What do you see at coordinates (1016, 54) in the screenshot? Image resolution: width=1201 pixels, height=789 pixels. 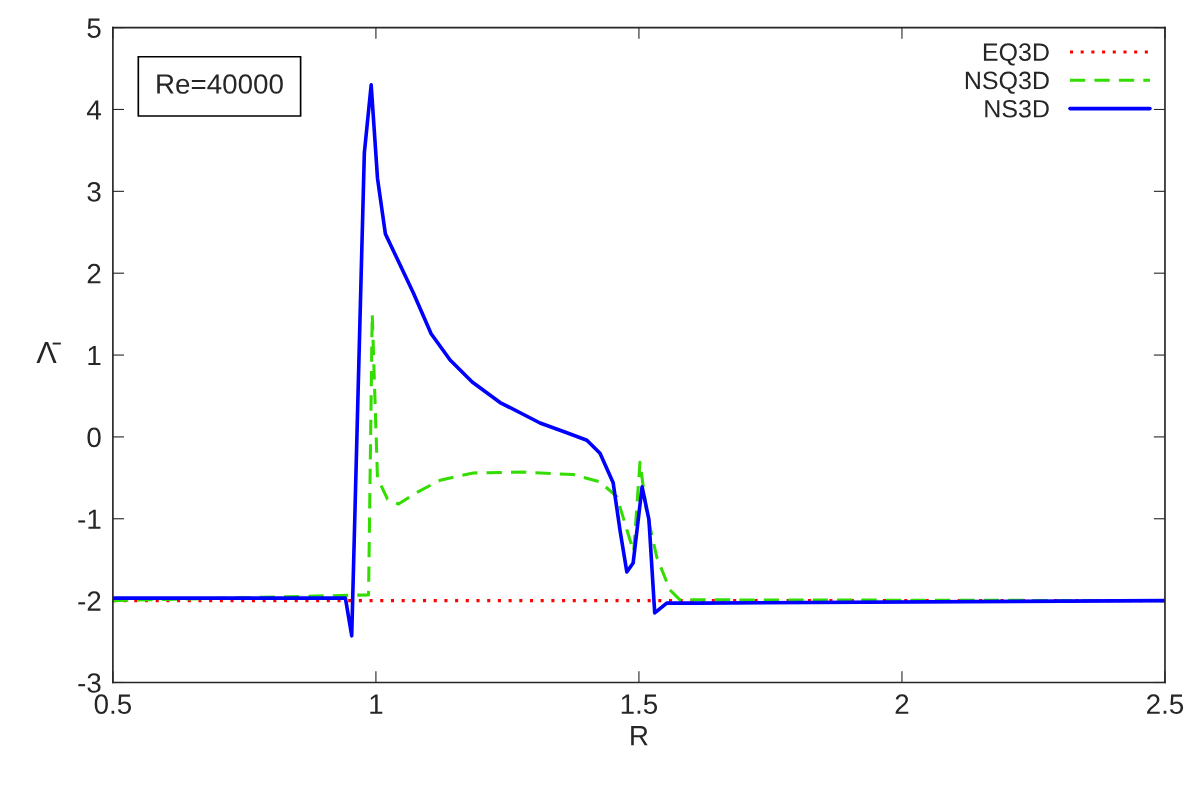 I see `legend-label: EQ3D` at bounding box center [1016, 54].